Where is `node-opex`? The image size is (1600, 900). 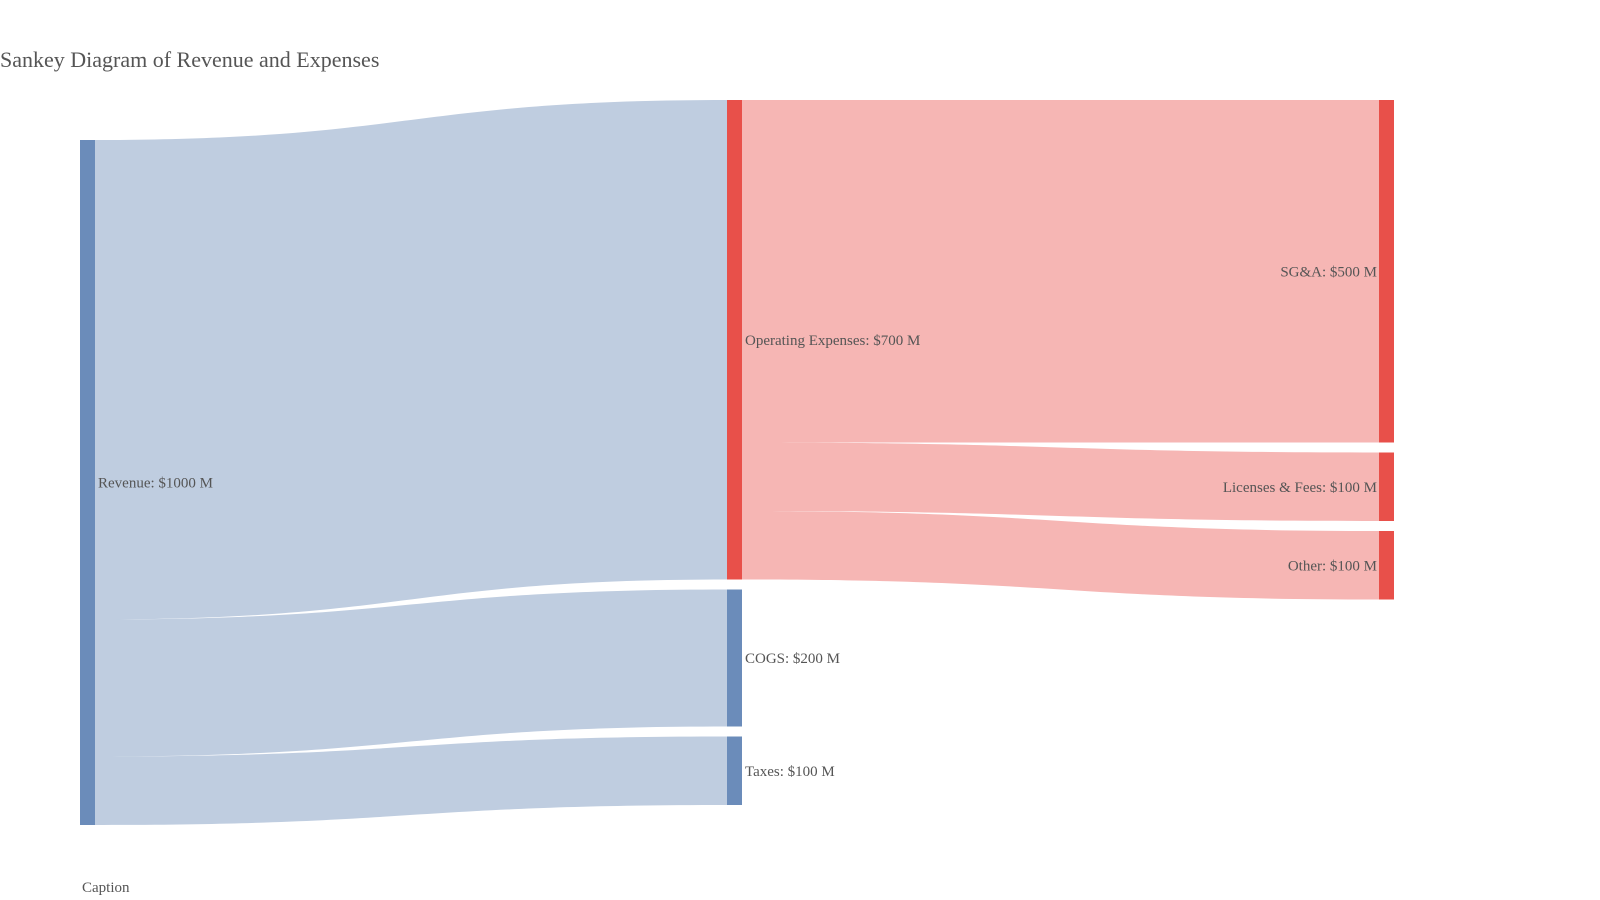 node-opex is located at coordinates (734, 340).